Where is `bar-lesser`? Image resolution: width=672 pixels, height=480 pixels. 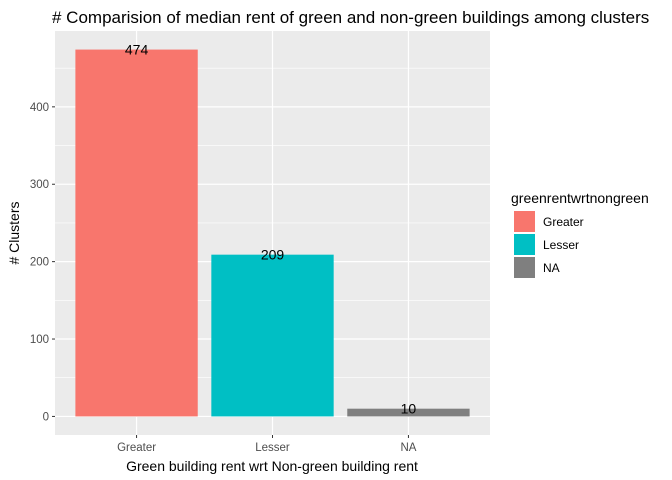
bar-lesser is located at coordinates (272, 335).